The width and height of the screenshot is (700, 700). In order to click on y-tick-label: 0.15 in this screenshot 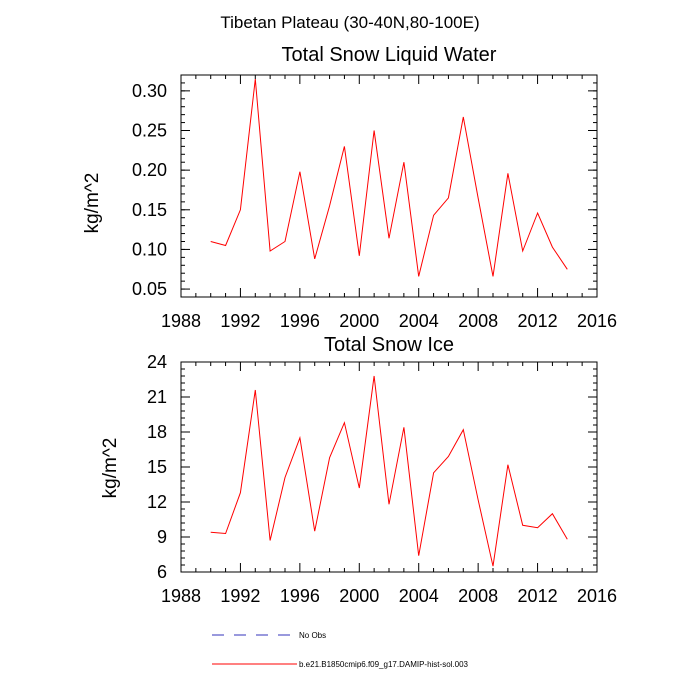, I will do `click(149, 210)`.